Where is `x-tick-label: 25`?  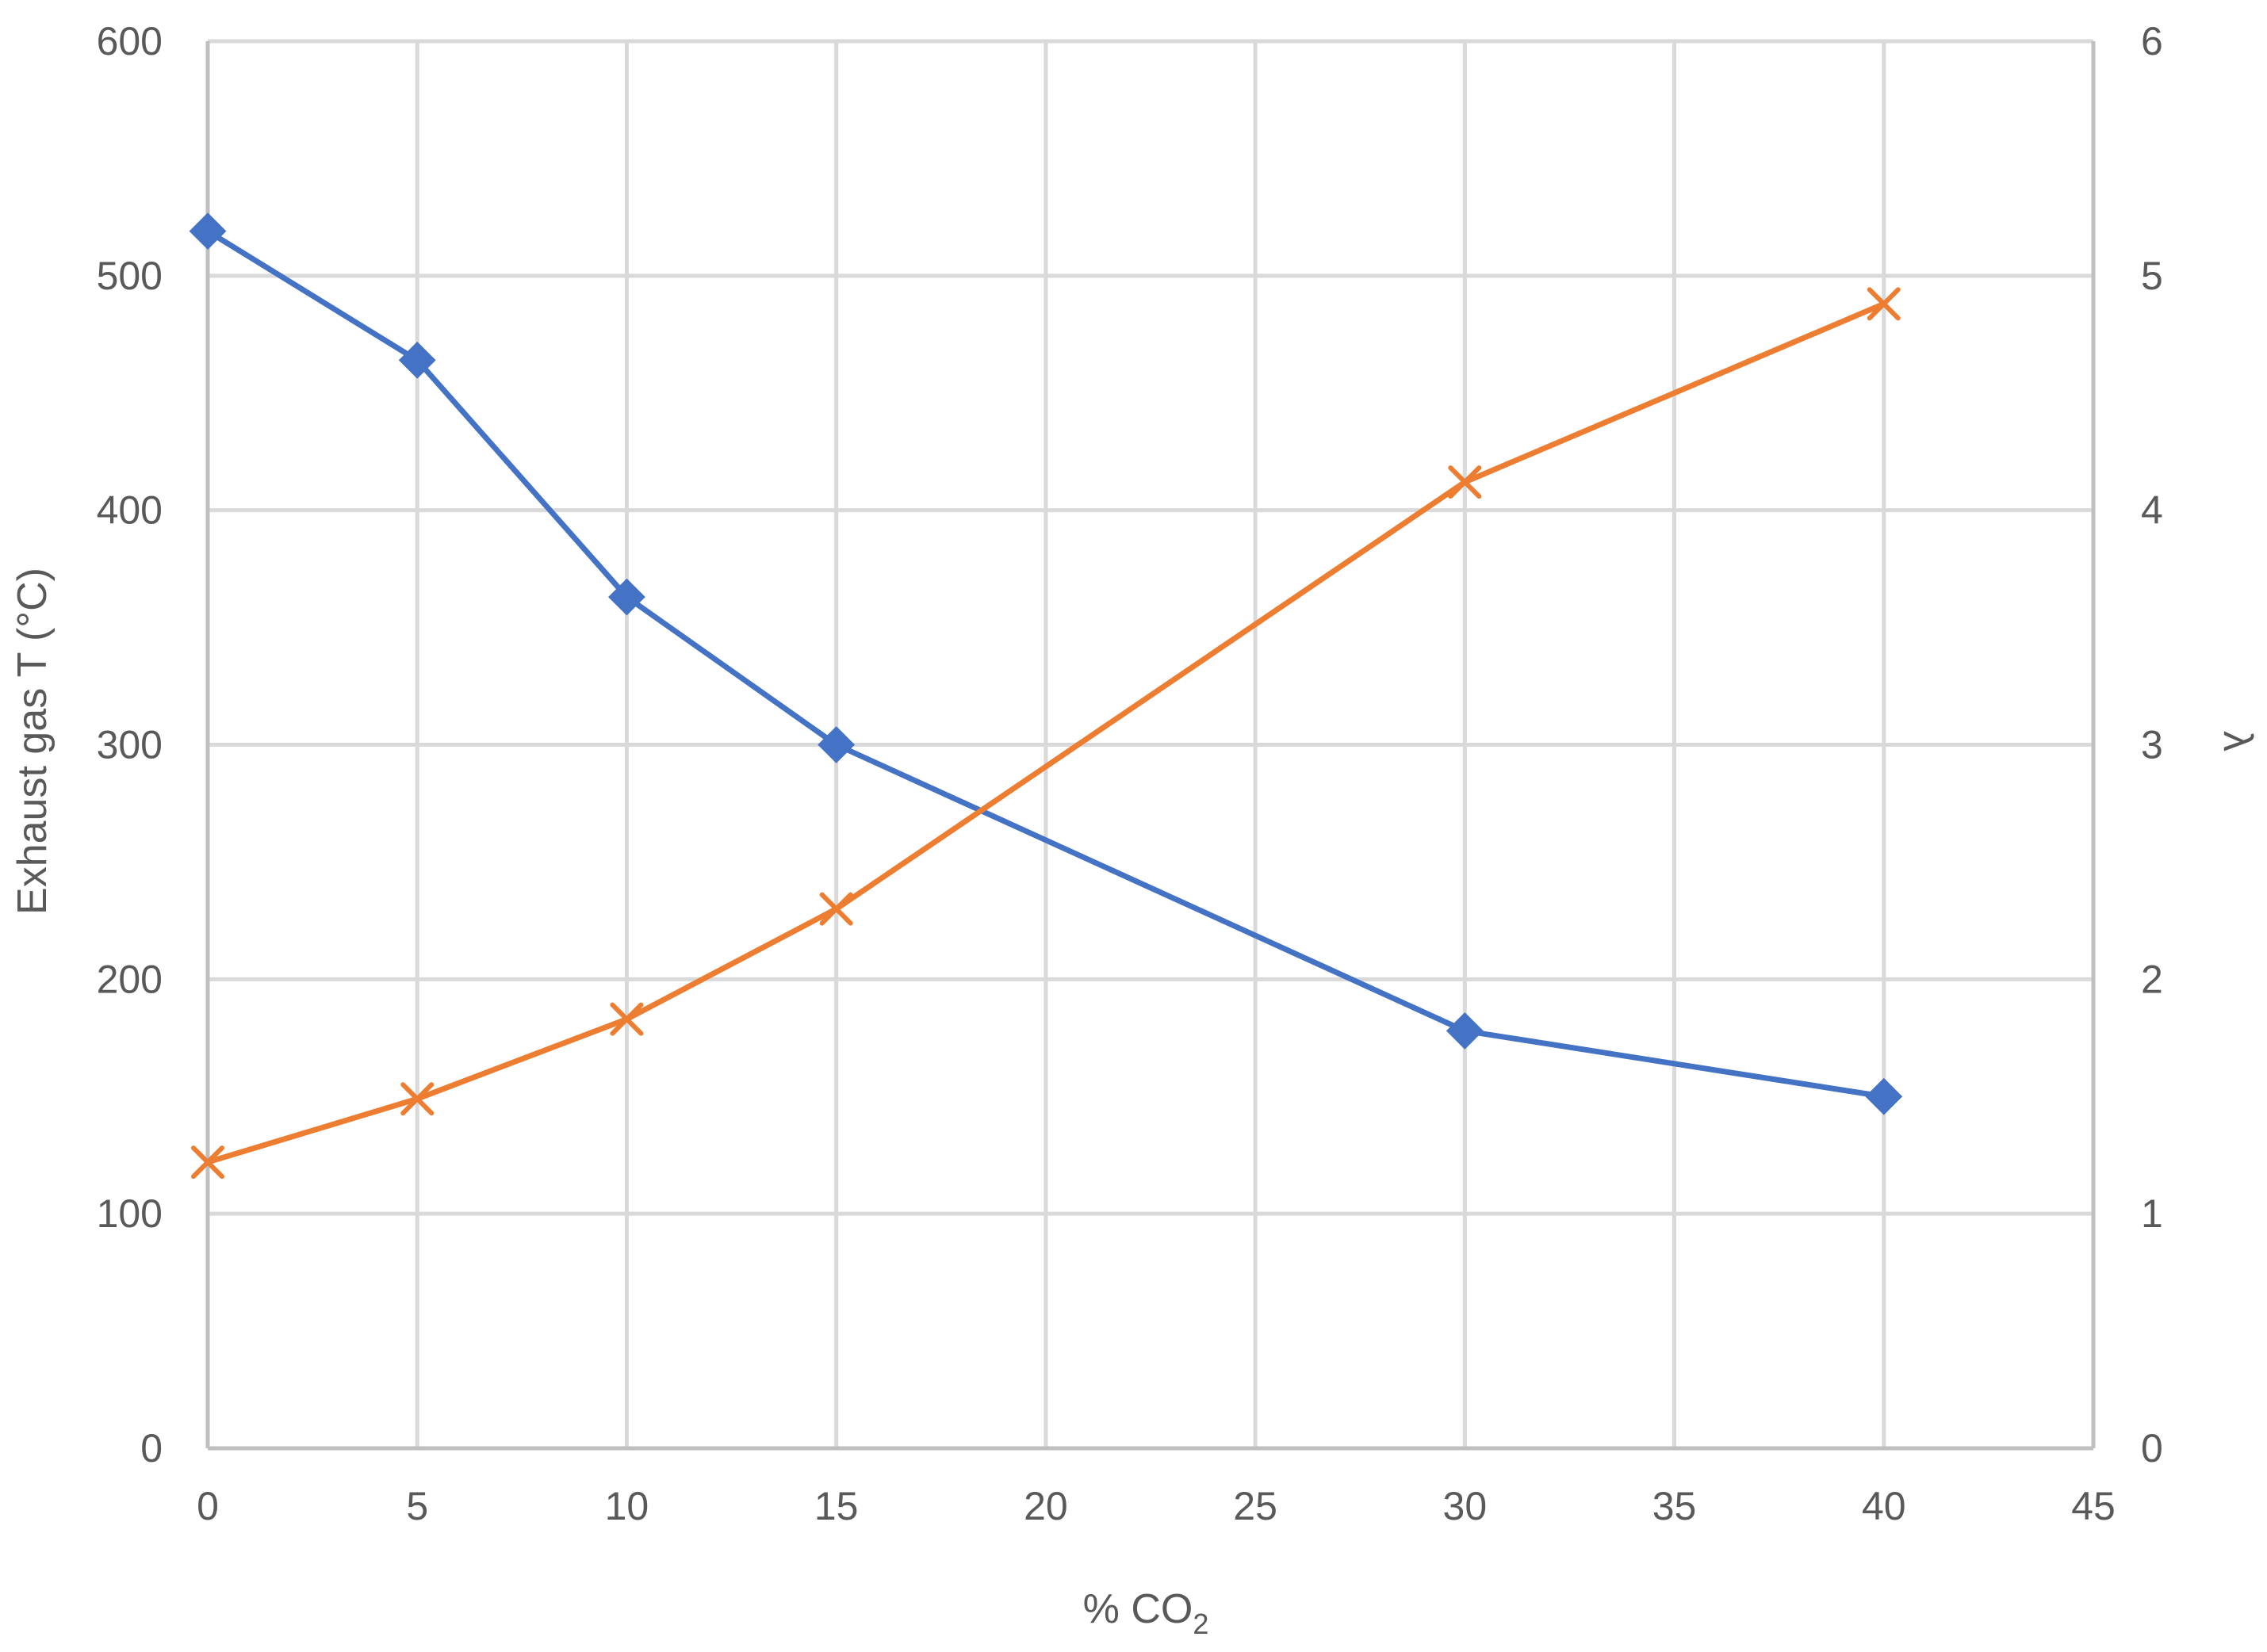 x-tick-label: 25 is located at coordinates (1255, 1506).